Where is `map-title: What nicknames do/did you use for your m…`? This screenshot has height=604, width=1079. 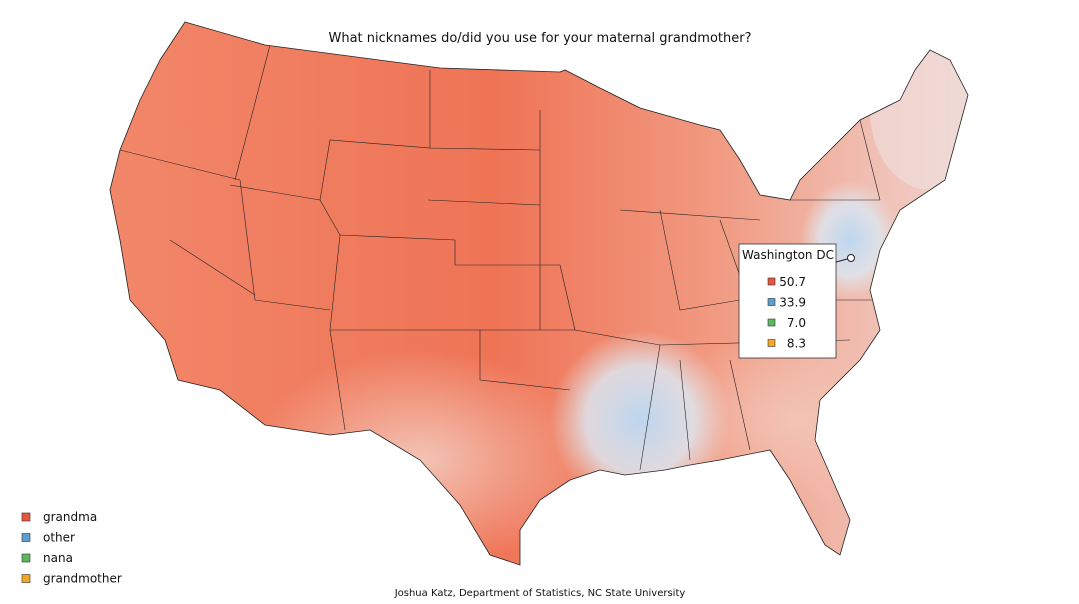
map-title: What nicknames do/did you use for your m… is located at coordinates (540, 38).